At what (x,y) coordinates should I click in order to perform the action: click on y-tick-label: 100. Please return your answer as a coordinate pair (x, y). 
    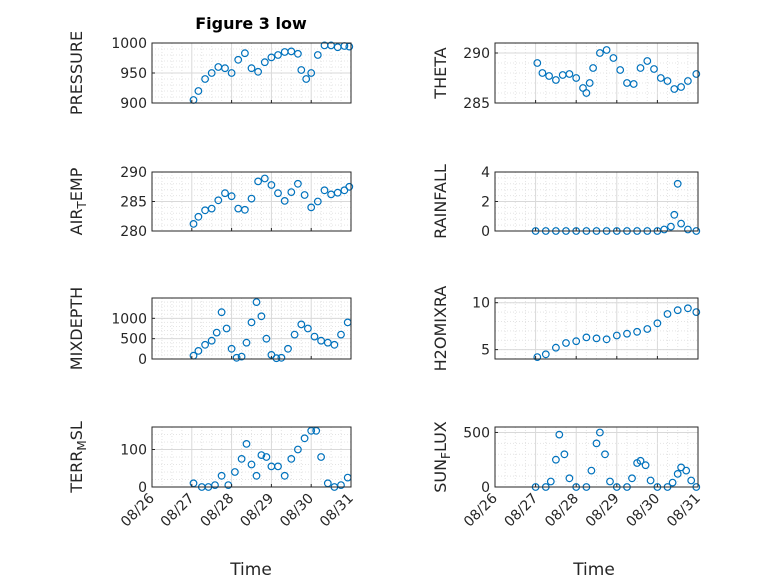
    Looking at the image, I should click on (133, 451).